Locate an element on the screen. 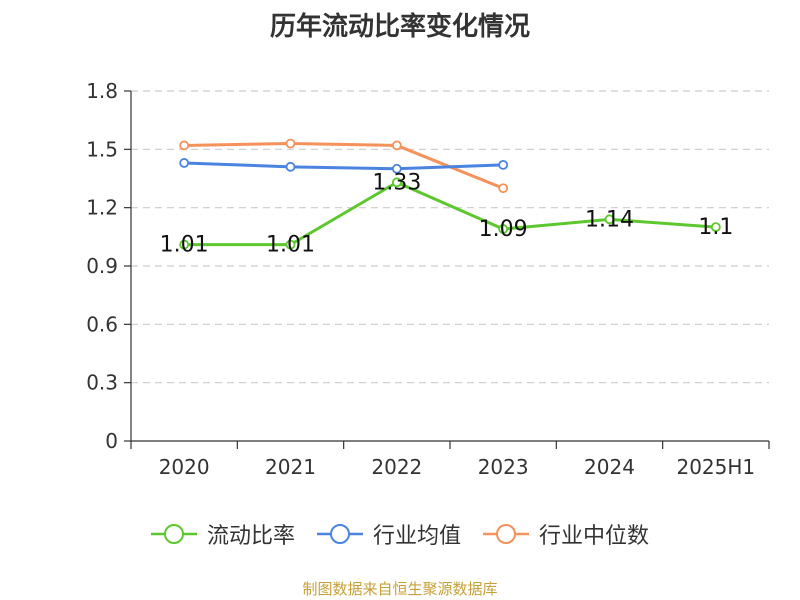 This screenshot has height=600, width=800. y-tick-label: 0 is located at coordinates (111, 441).